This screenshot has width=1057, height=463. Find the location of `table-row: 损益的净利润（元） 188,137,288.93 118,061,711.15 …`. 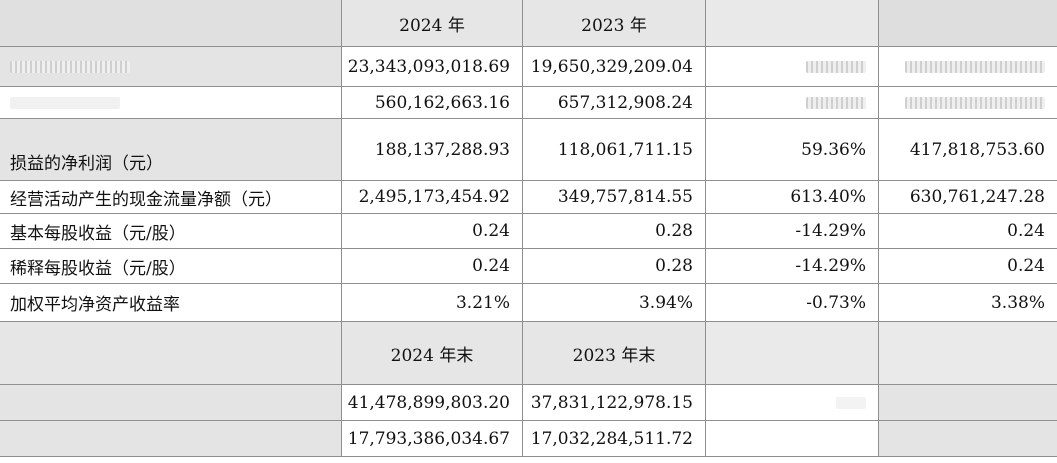

table-row: 损益的净利润（元） 188,137,288.93 118,061,711.15 … is located at coordinates (528, 150).